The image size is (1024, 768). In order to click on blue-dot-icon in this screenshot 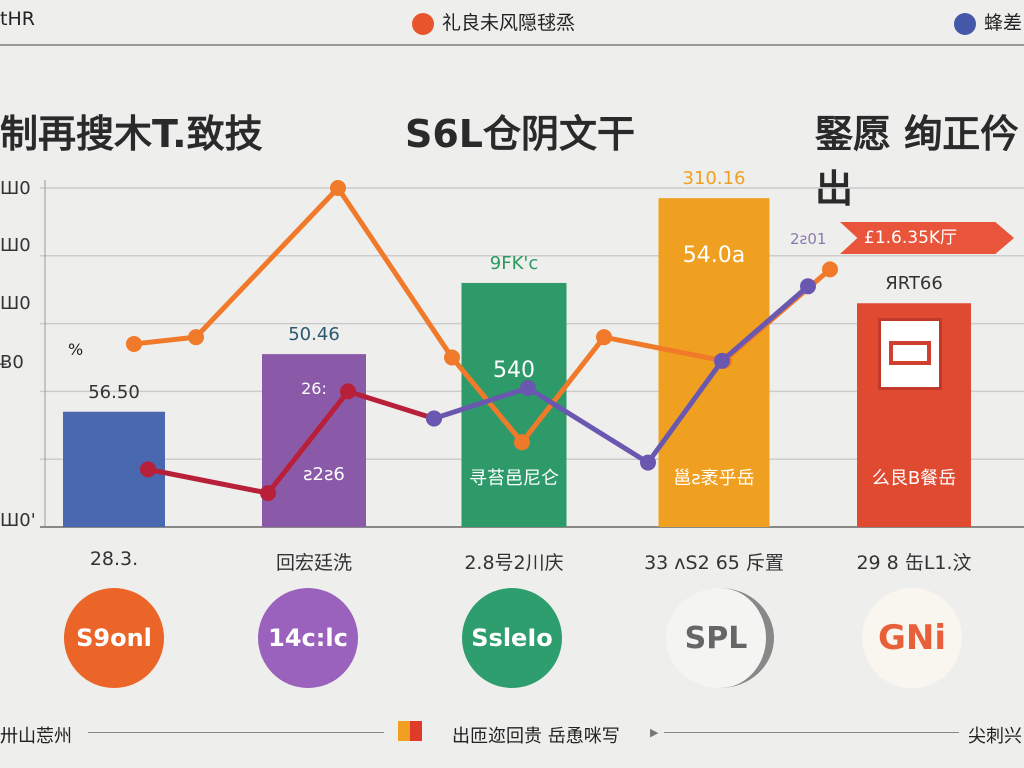, I will do `click(965, 23)`.